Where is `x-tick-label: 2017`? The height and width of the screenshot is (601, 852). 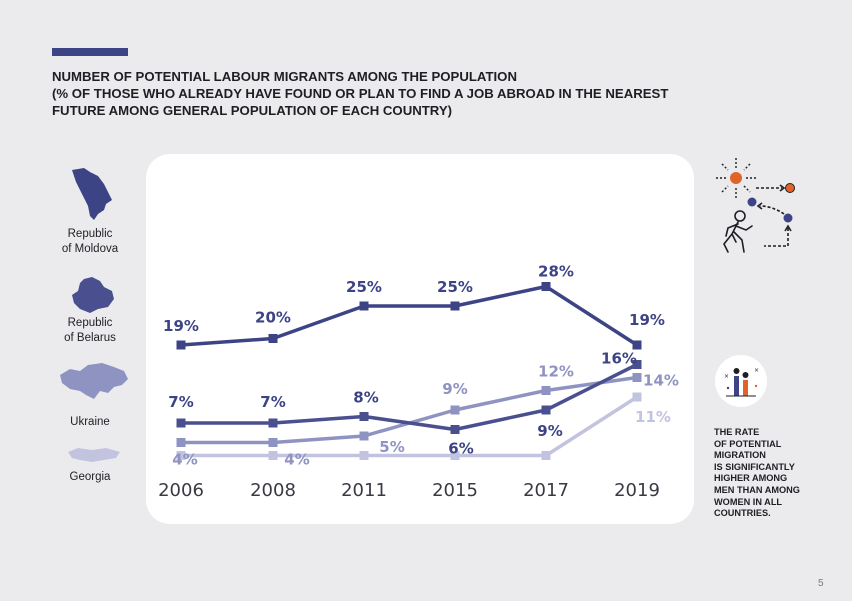 x-tick-label: 2017 is located at coordinates (546, 490).